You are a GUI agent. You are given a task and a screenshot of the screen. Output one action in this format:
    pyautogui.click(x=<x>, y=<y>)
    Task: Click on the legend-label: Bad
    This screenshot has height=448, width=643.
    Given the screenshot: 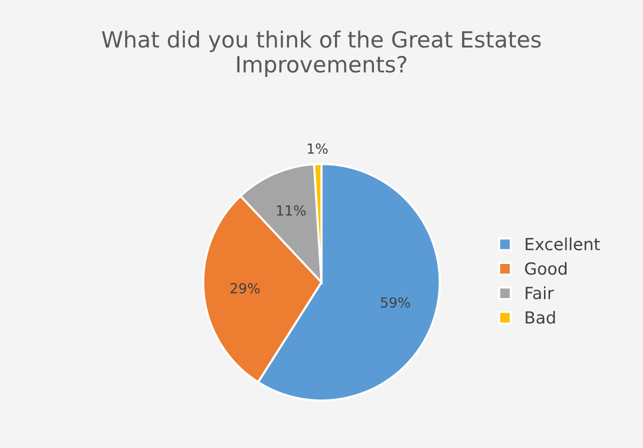 What is the action you would take?
    pyautogui.click(x=540, y=317)
    